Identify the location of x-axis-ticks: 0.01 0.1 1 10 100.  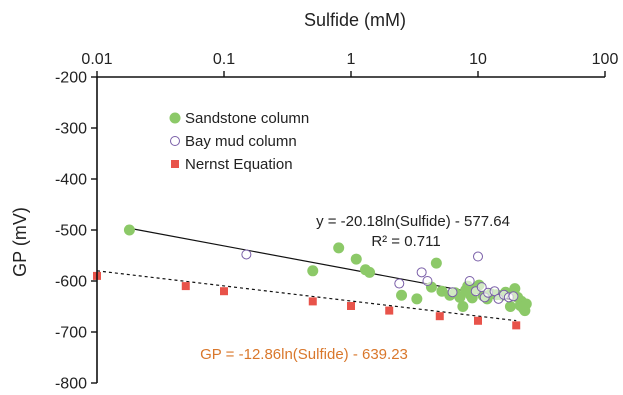
(349, 64).